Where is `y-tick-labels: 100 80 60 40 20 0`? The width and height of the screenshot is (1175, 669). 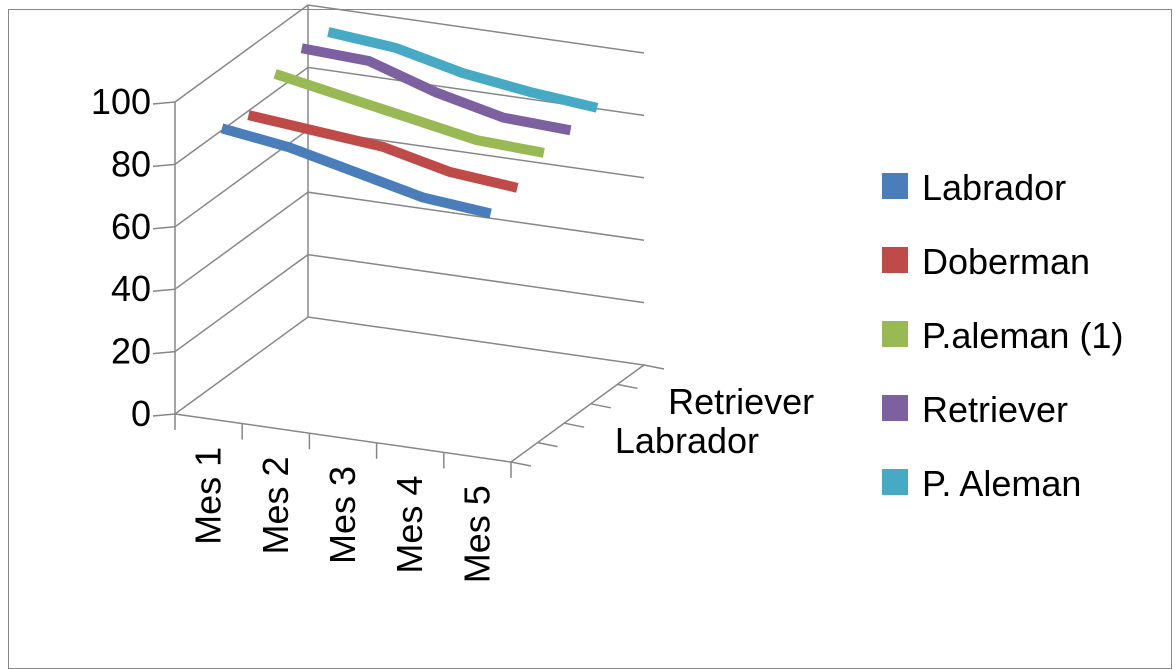 y-tick-labels: 100 80 60 40 20 0 is located at coordinates (133, 257).